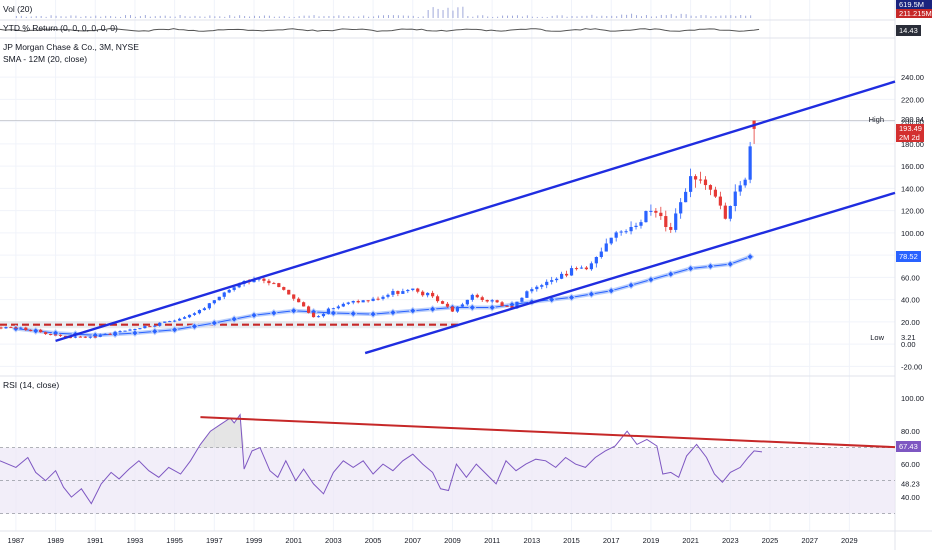 Image resolution: width=932 pixels, height=550 pixels. Describe the element at coordinates (849, 540) in the screenshot. I see `time-tick-label: 2029` at that location.